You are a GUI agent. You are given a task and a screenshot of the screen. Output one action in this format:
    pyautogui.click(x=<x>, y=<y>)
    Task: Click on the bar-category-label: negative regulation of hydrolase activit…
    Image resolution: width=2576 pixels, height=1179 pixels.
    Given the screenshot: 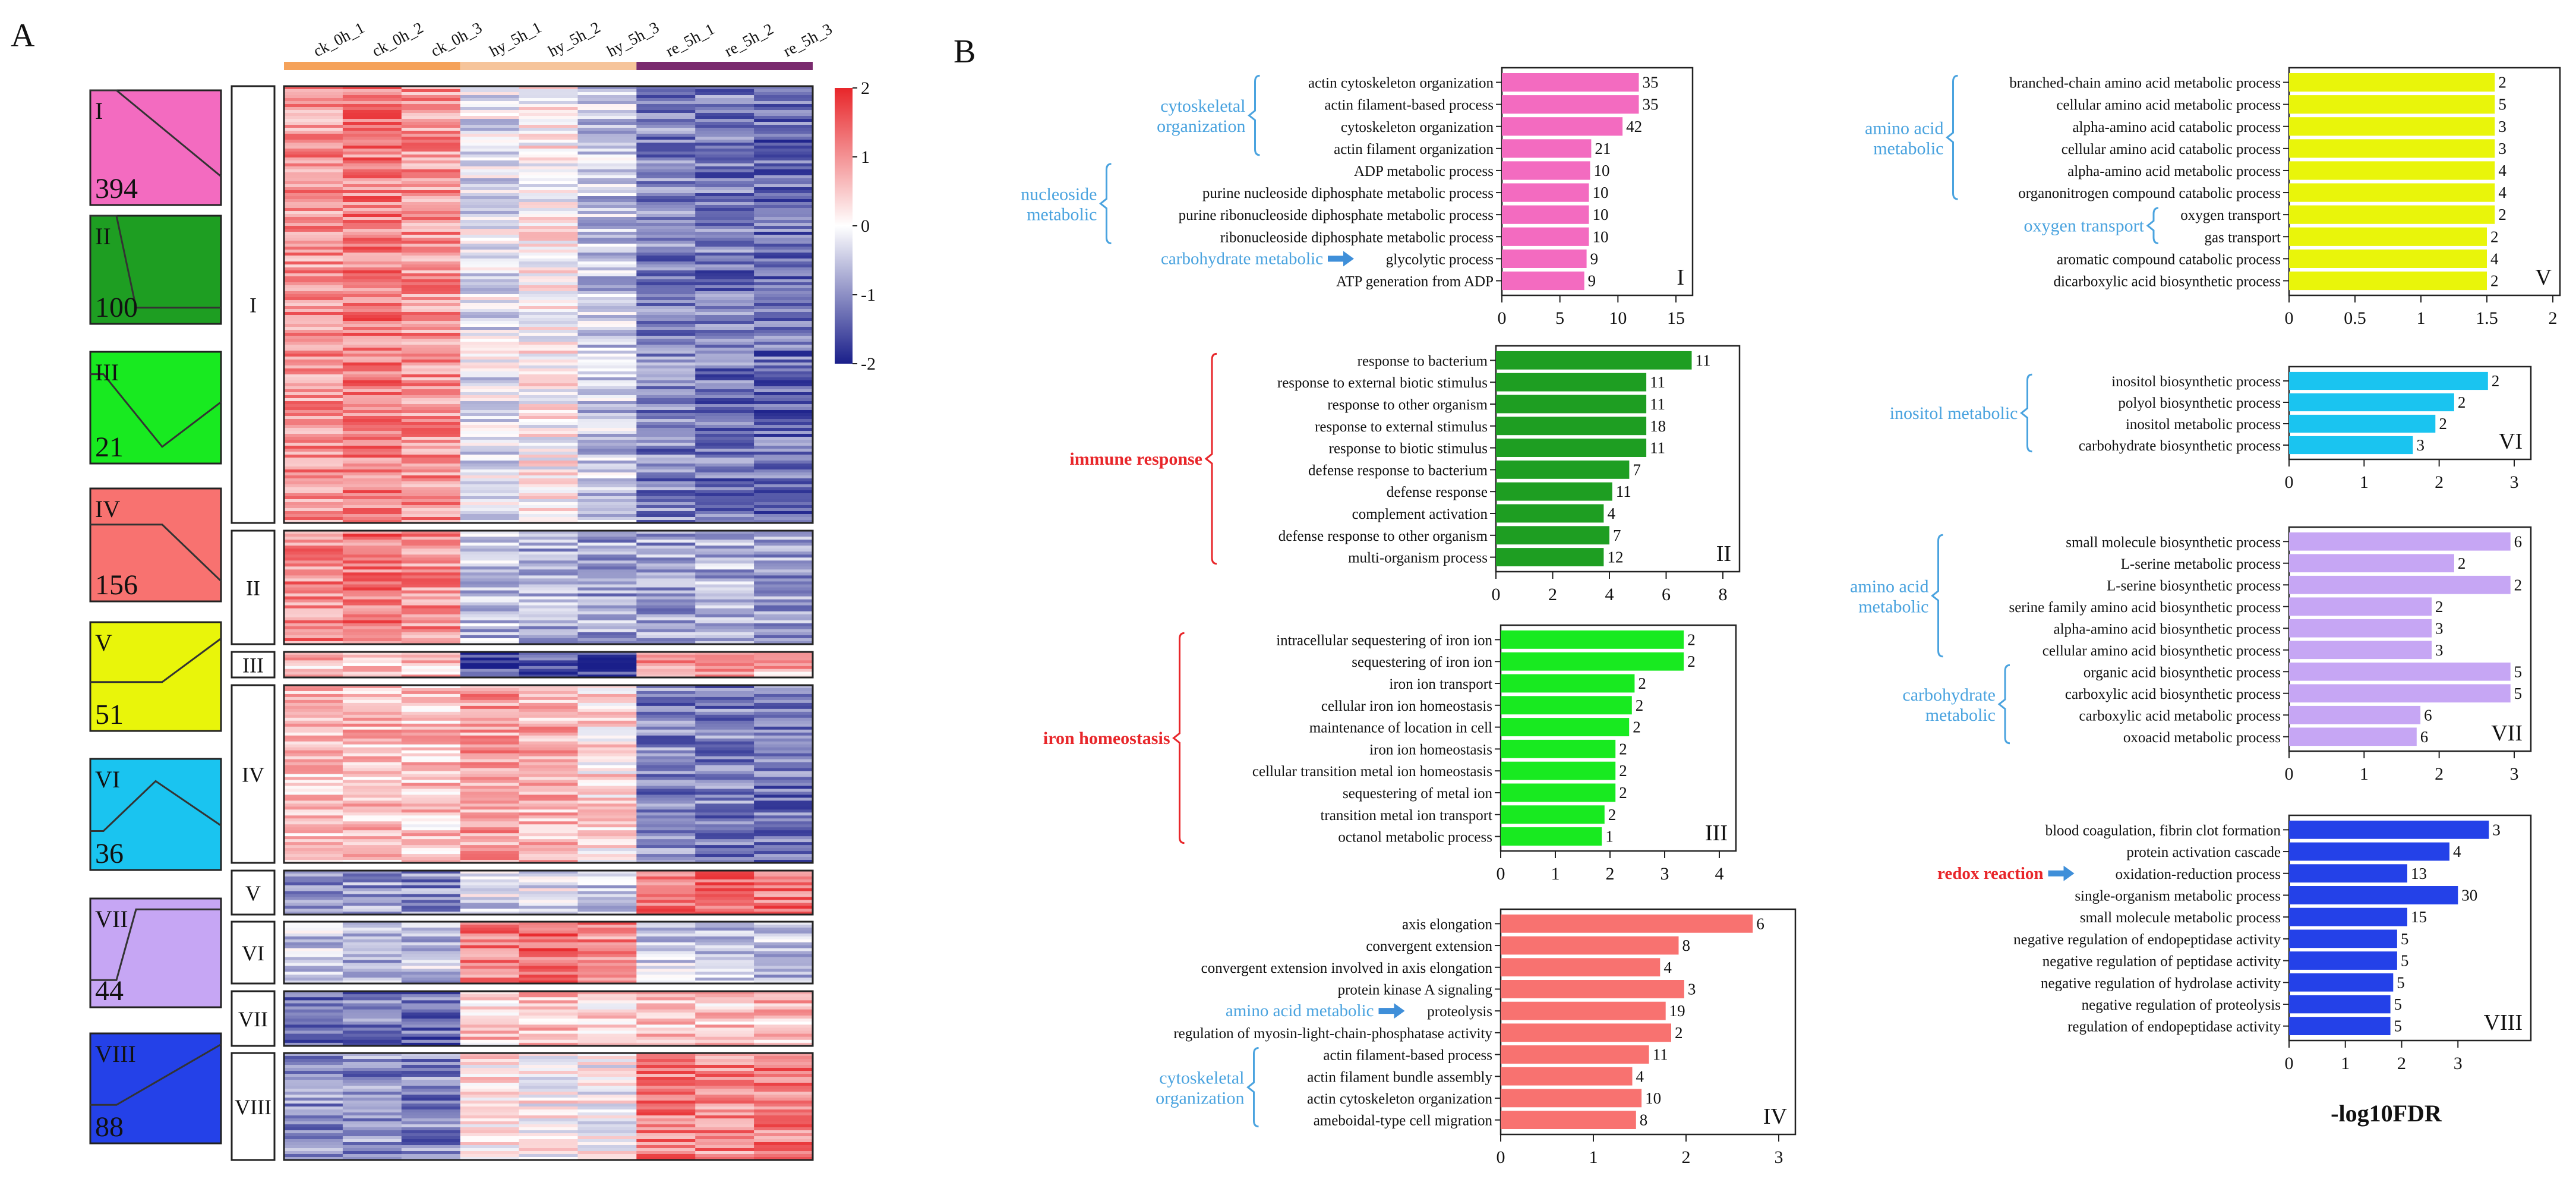 What is the action you would take?
    pyautogui.click(x=2161, y=983)
    